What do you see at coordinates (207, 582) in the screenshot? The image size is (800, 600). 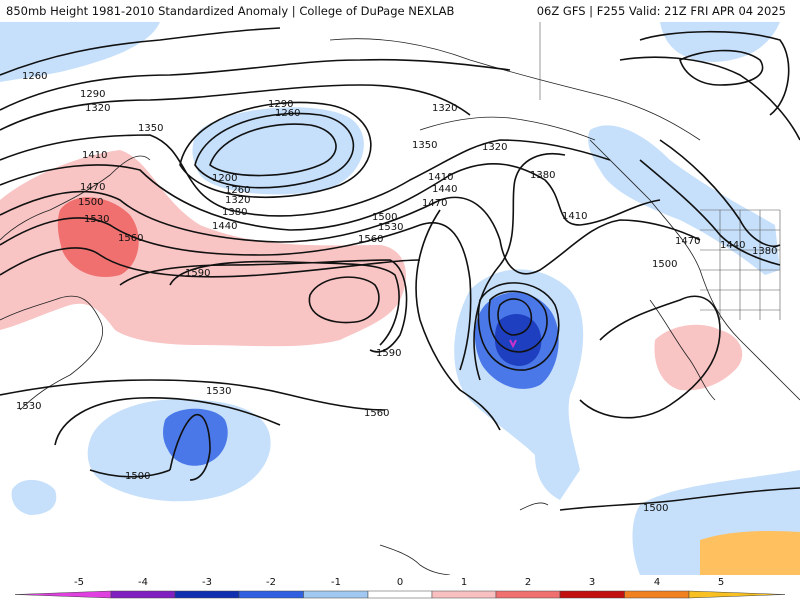 I see `colorbar-tick-label: -3` at bounding box center [207, 582].